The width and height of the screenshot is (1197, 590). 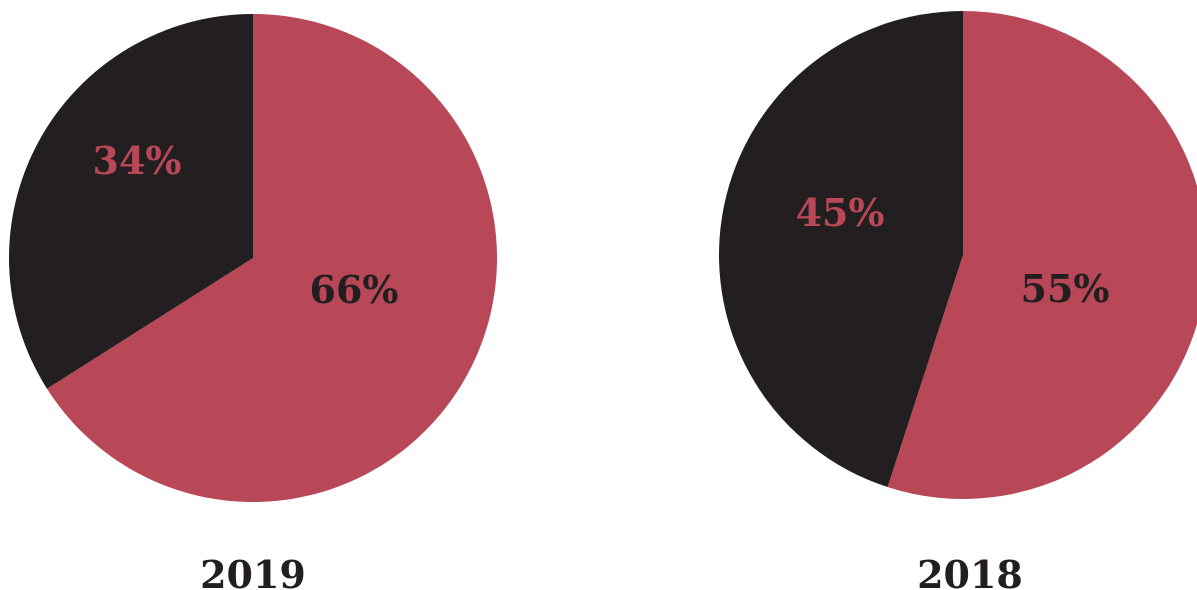 I want to click on slice-label-2018-55: 55%, so click(x=1065, y=288).